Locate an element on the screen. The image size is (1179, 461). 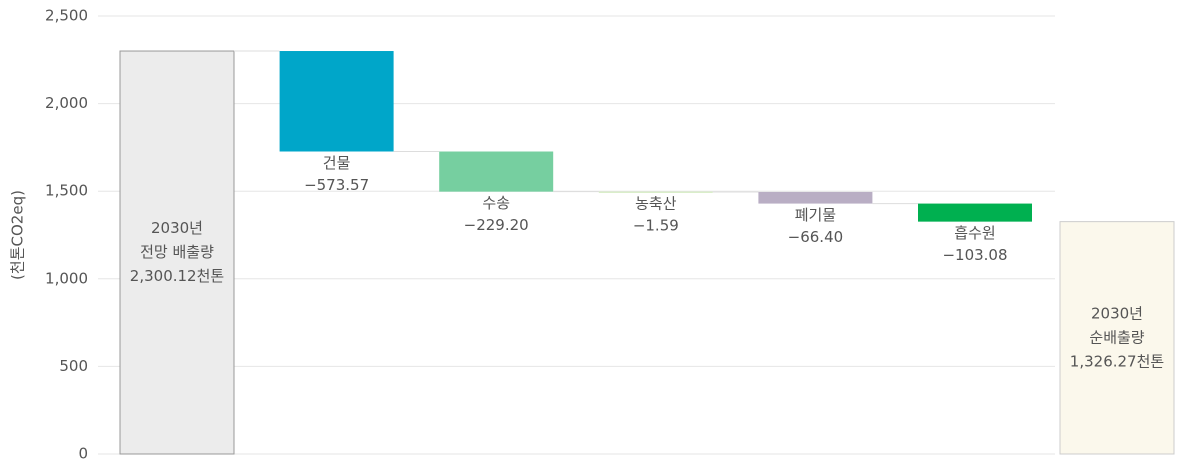
y-tick-label: 2,500 is located at coordinates (66, 16).